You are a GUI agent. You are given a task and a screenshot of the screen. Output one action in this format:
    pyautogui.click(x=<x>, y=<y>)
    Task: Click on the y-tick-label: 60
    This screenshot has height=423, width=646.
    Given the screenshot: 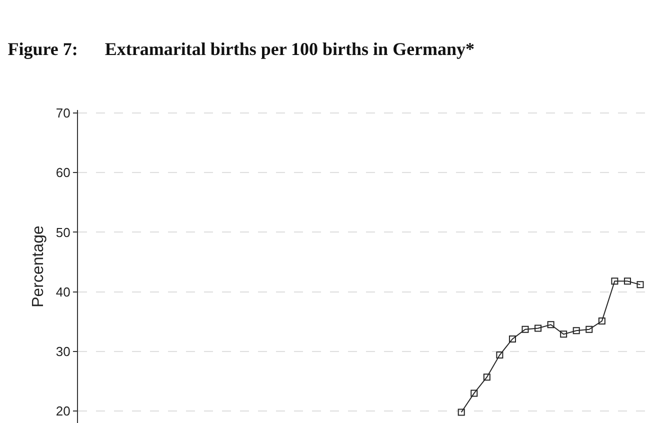 What is the action you would take?
    pyautogui.click(x=63, y=172)
    